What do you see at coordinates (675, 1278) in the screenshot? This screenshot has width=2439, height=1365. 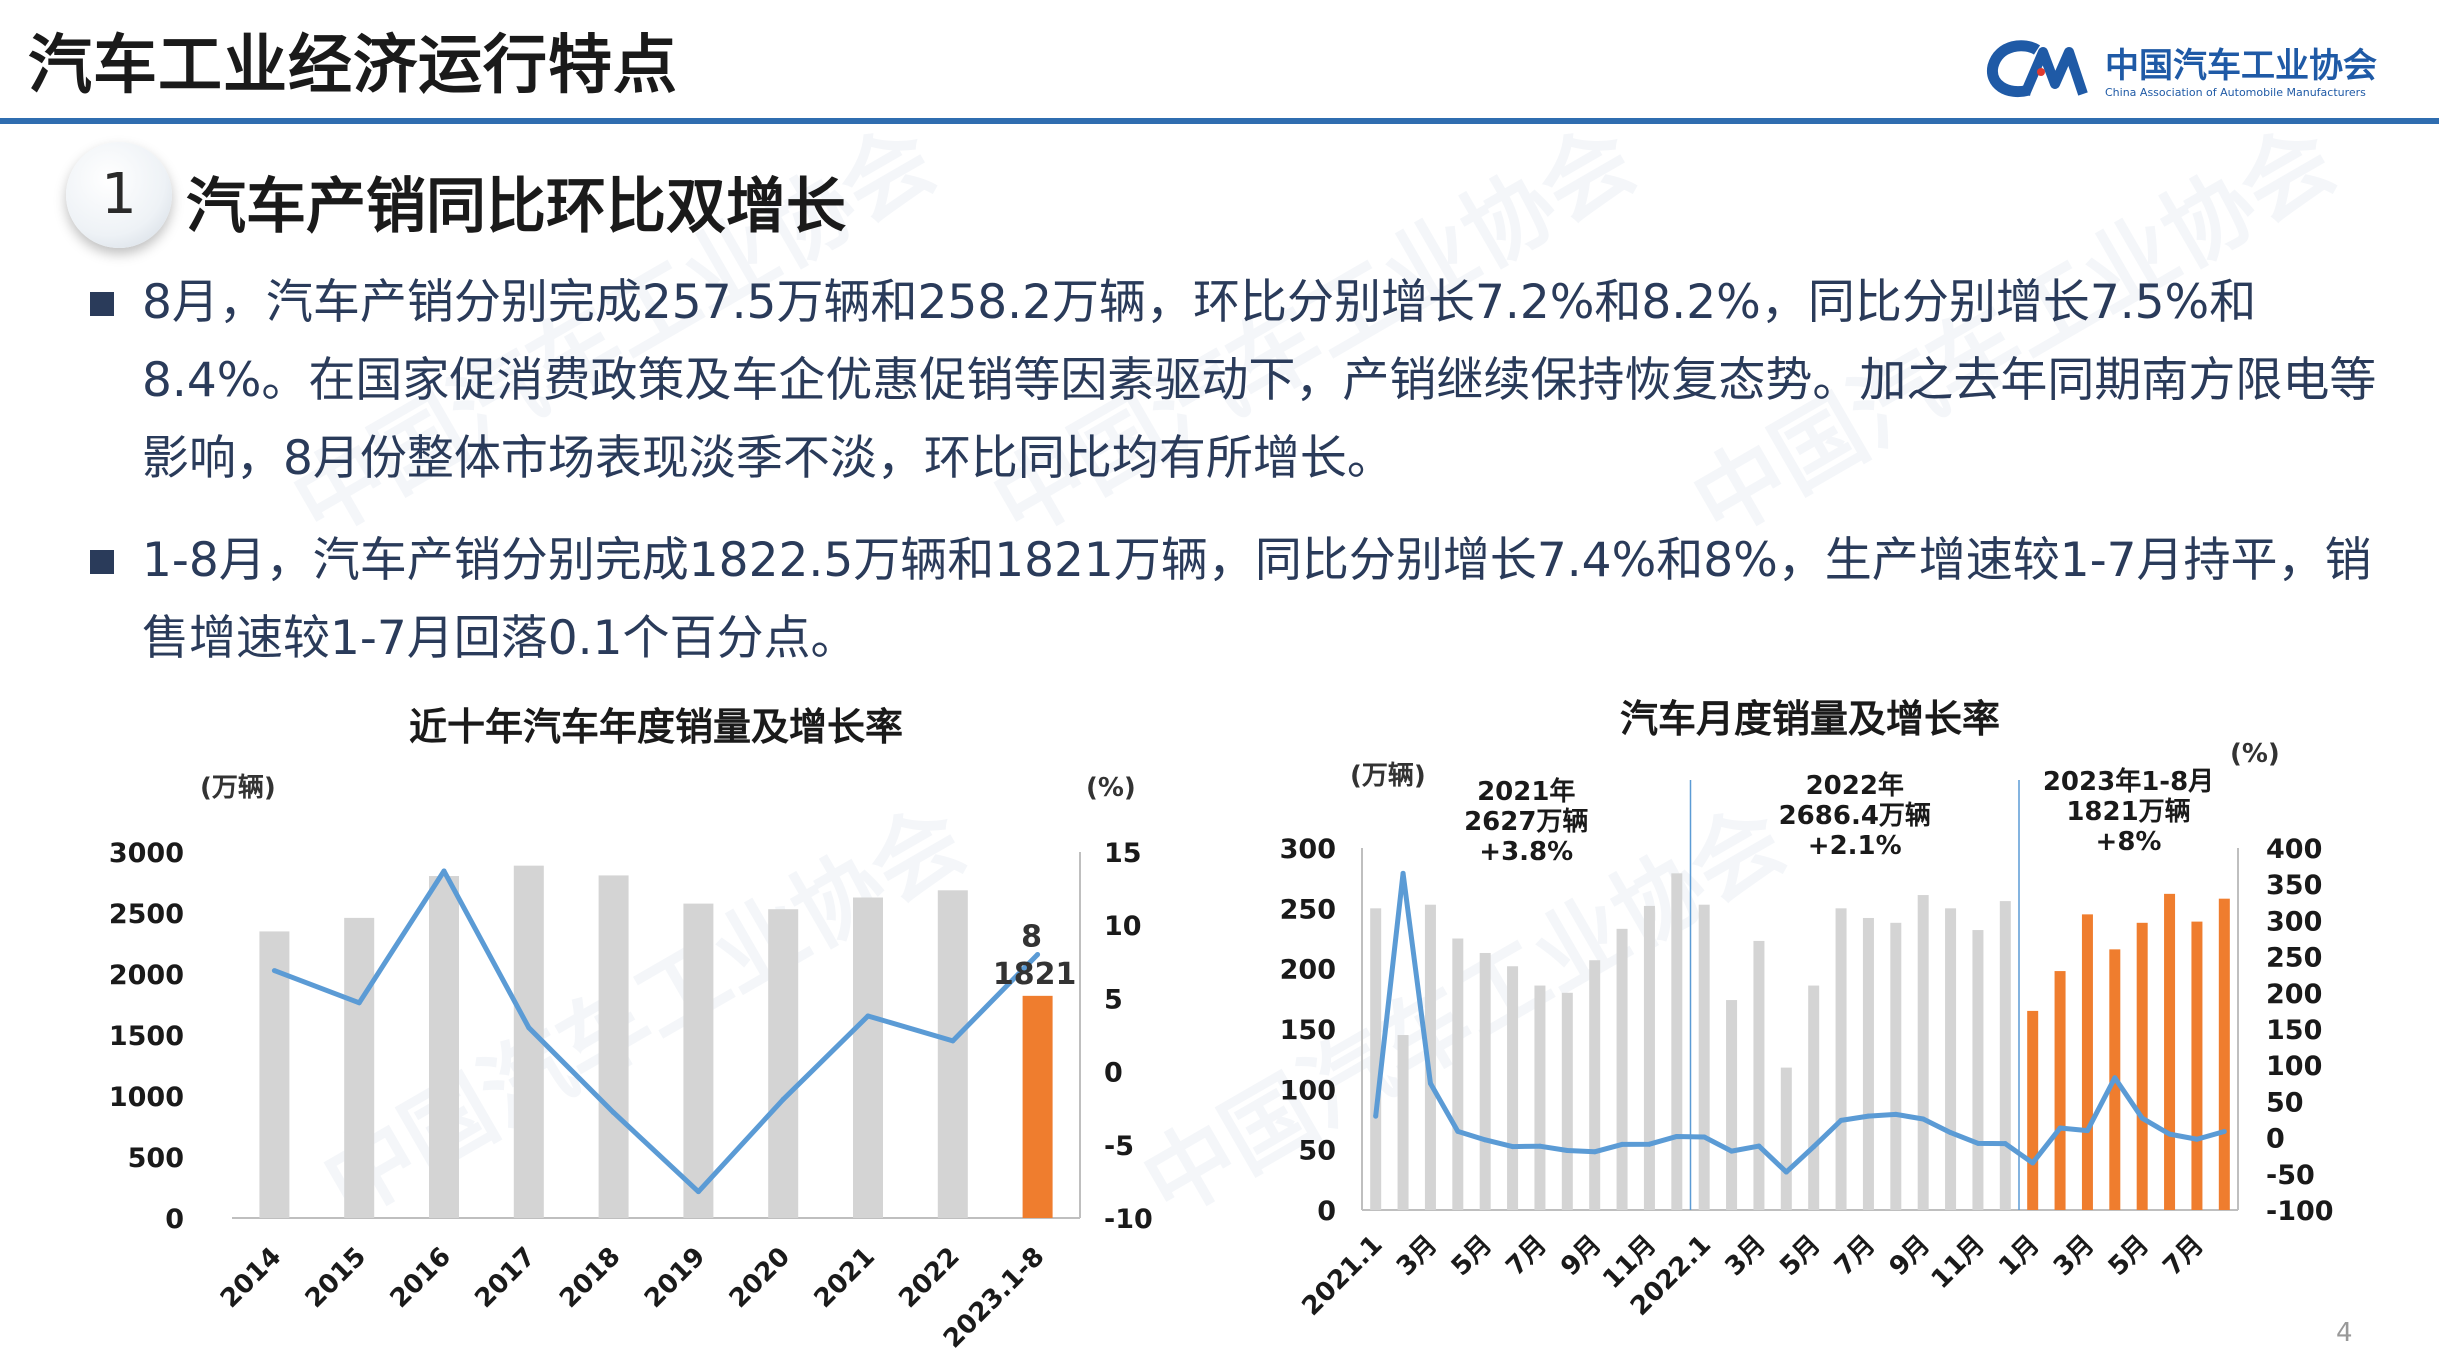 I see `x-tick-label: 2019` at bounding box center [675, 1278].